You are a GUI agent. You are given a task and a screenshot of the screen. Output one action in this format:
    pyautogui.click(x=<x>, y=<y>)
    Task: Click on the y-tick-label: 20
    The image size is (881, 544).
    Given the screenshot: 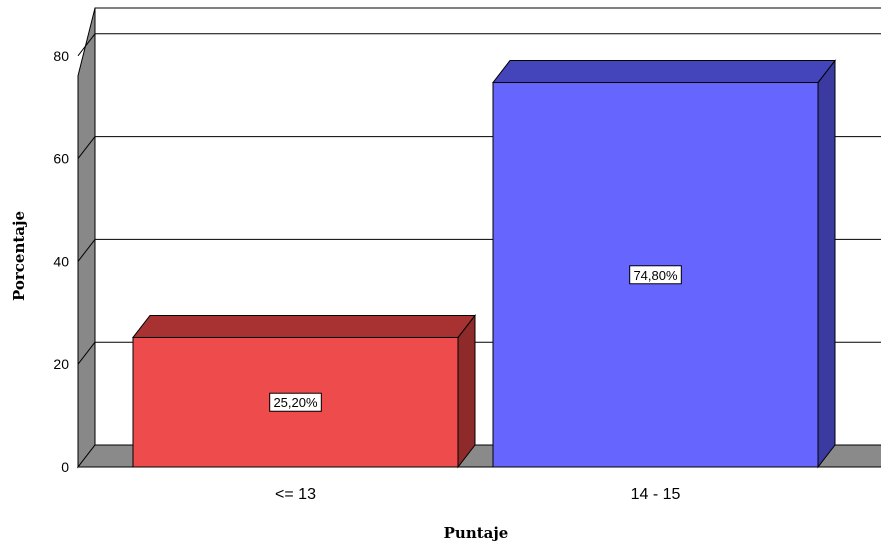 What is the action you would take?
    pyautogui.click(x=61, y=364)
    